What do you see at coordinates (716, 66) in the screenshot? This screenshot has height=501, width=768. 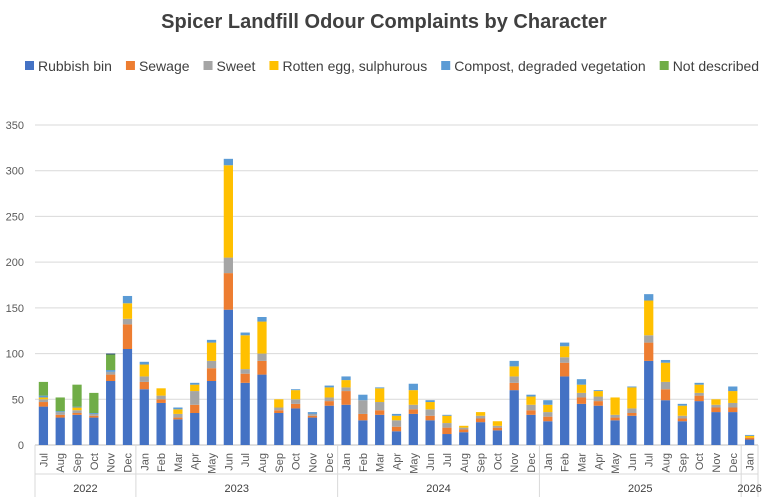 I see `legend-label-not-described: Not described` at bounding box center [716, 66].